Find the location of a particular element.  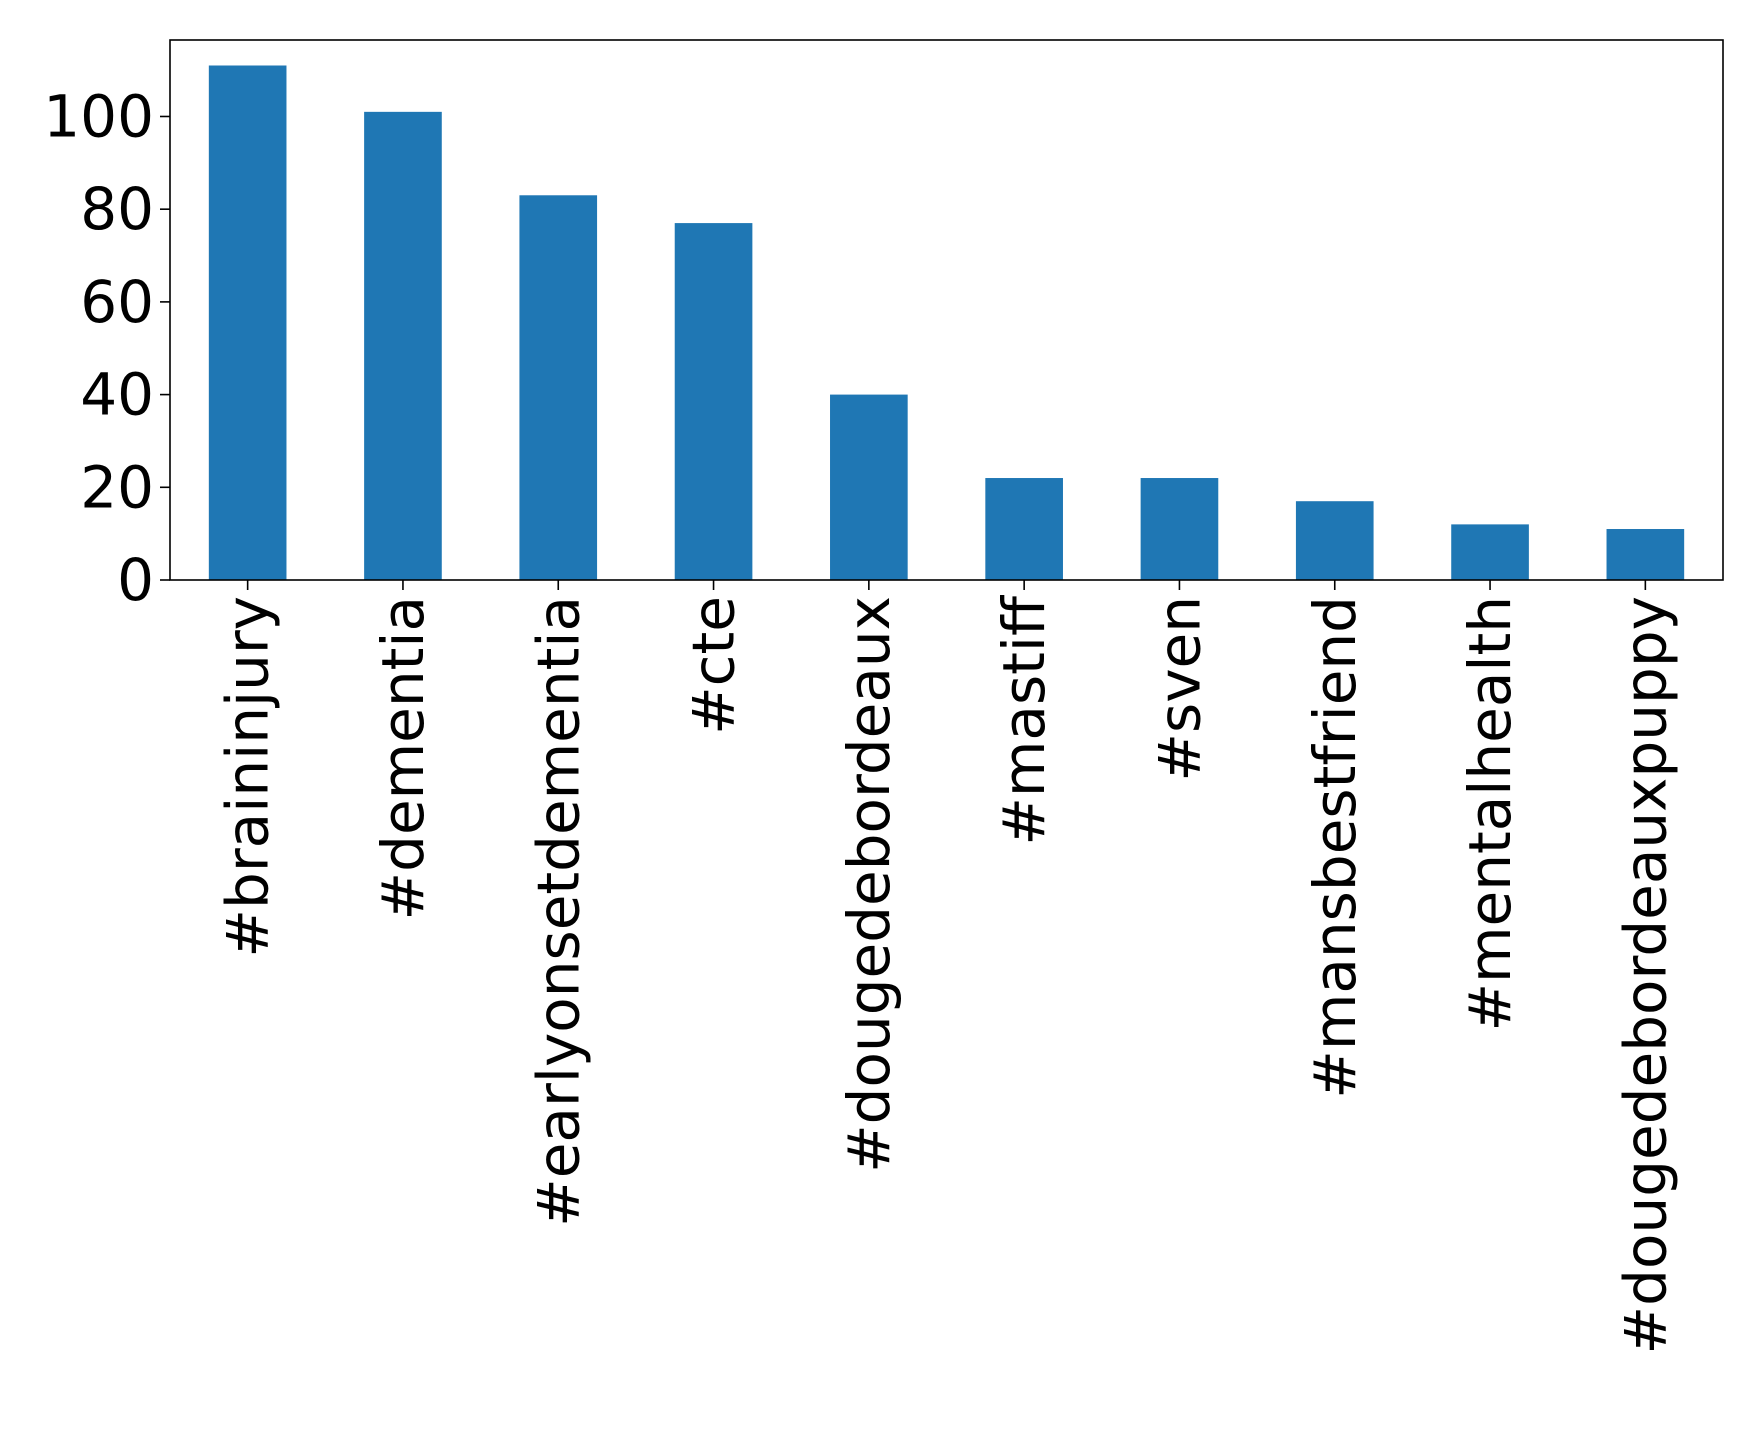

x-tick-label: #mastiff is located at coordinates (1024, 720).